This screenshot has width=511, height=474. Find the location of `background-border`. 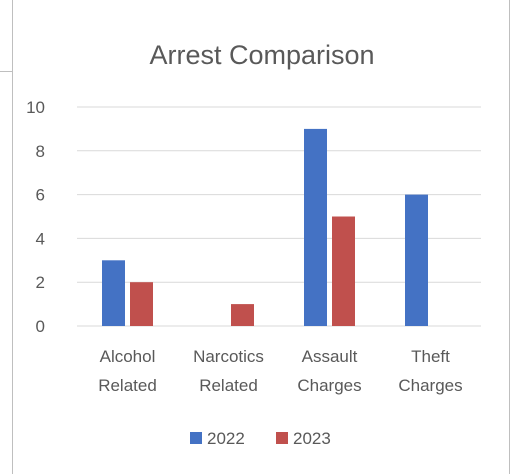

background-border is located at coordinates (6, 71).